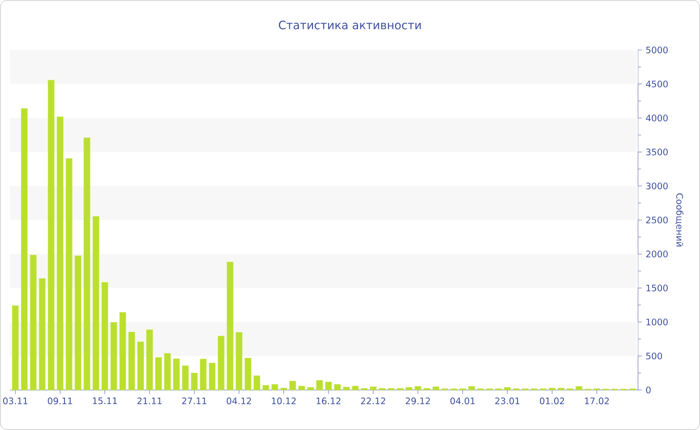 The width and height of the screenshot is (700, 430). What do you see at coordinates (194, 401) in the screenshot?
I see `x-tick-label: 27.11` at bounding box center [194, 401].